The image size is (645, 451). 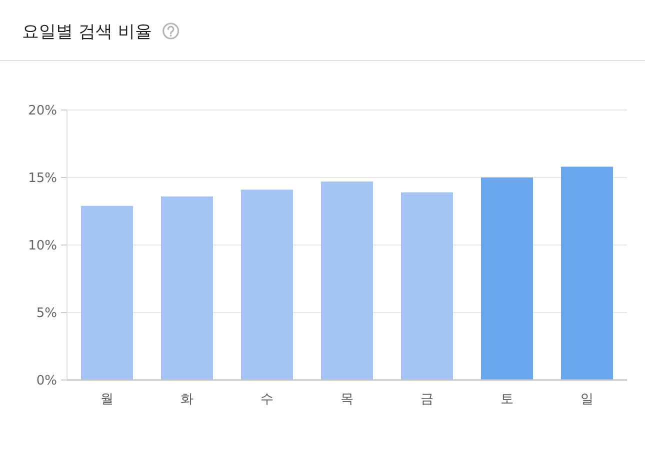 I want to click on x-tick-label: 화, so click(x=187, y=399).